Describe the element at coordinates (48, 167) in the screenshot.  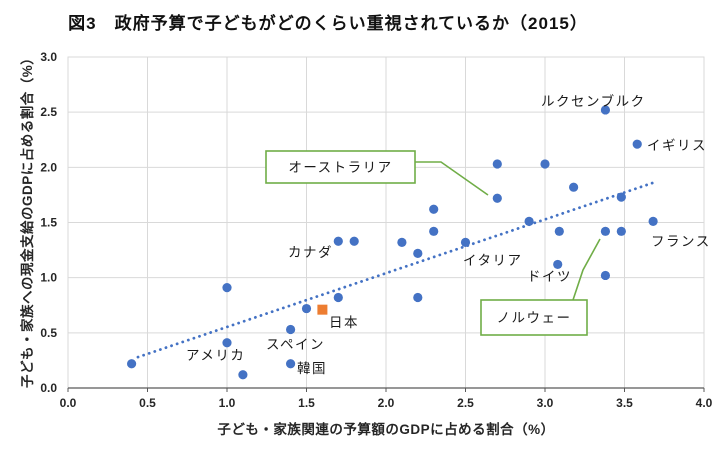
I see `y-tick-label: 2.0` at that location.